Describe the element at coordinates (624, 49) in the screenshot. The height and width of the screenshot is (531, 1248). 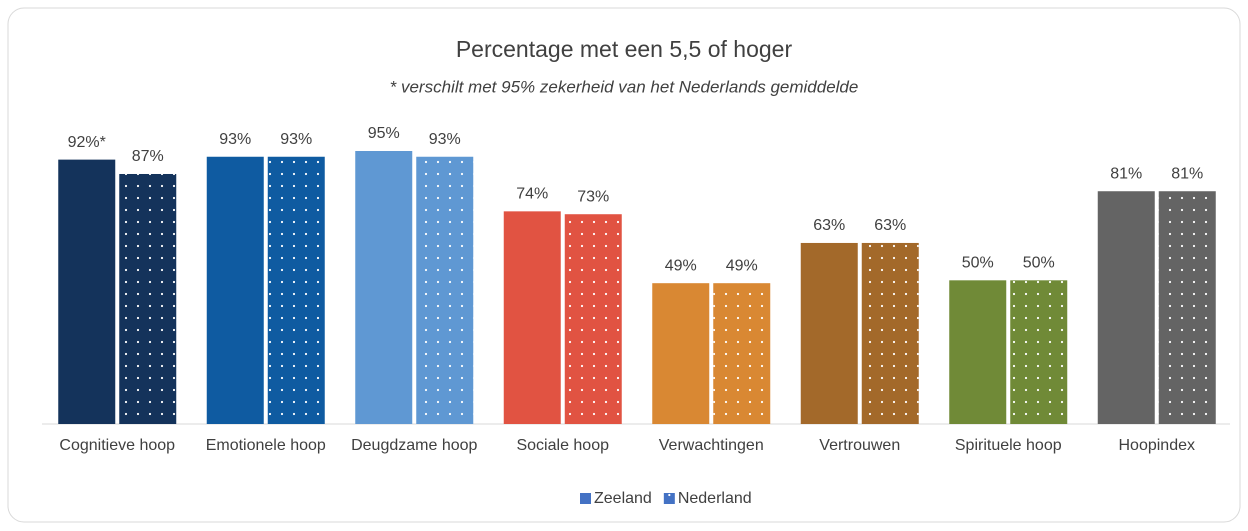
I see `chart-title: Percentage met een 5,5 of hoger` at that location.